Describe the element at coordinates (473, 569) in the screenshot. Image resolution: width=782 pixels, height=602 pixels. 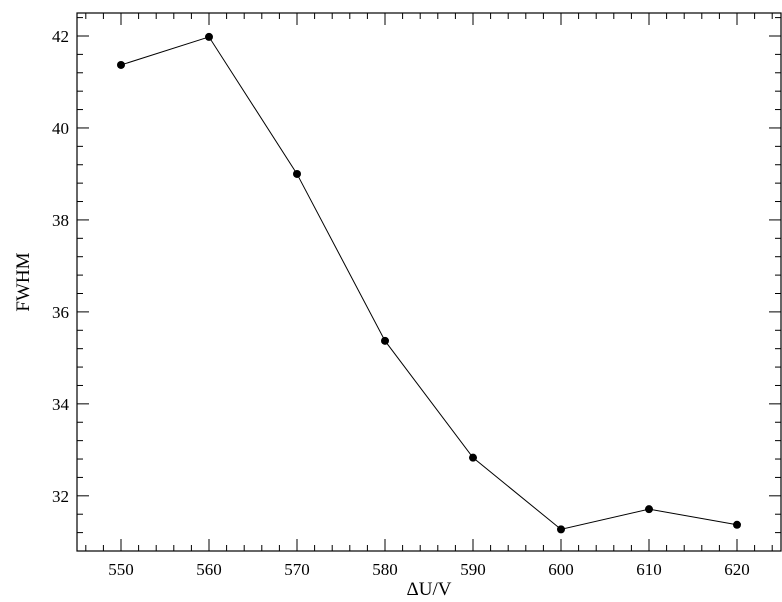
I see `x-tick-label-4: 590` at that location.